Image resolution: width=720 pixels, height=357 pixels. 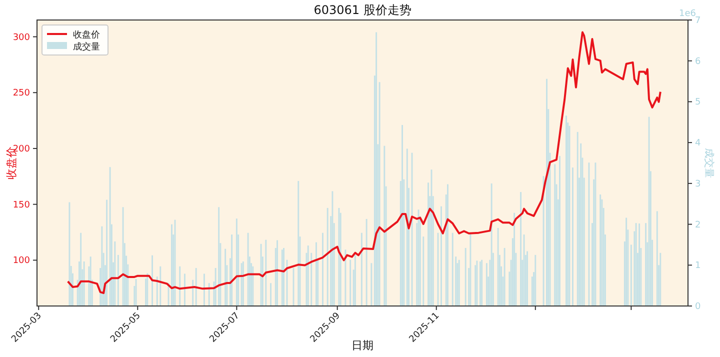 What do you see at coordinates (698, 184) in the screenshot?
I see `y2-tick-label: 3` at bounding box center [698, 184].